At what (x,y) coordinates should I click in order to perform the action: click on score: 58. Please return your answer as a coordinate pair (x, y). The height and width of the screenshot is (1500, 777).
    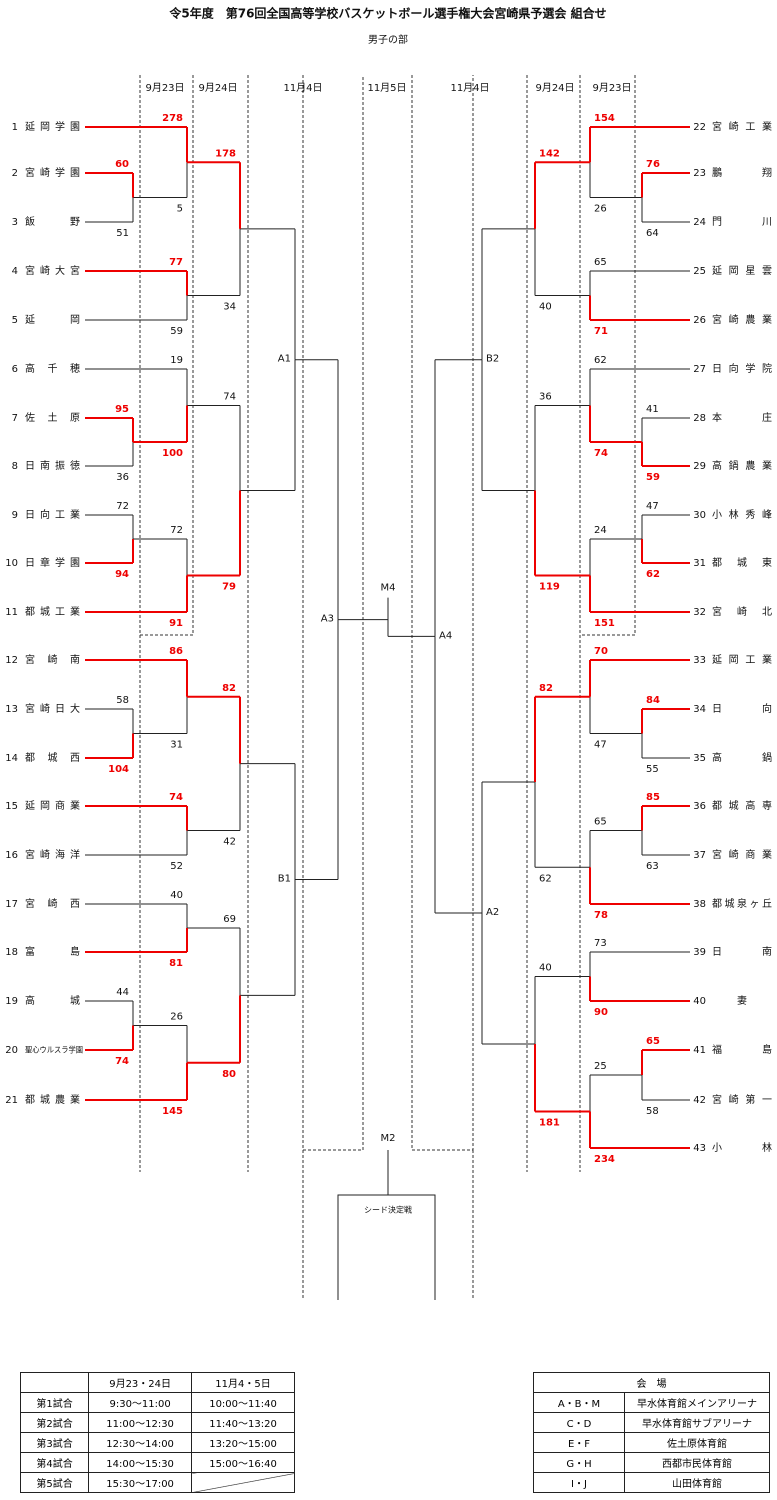
    Looking at the image, I should click on (652, 1111).